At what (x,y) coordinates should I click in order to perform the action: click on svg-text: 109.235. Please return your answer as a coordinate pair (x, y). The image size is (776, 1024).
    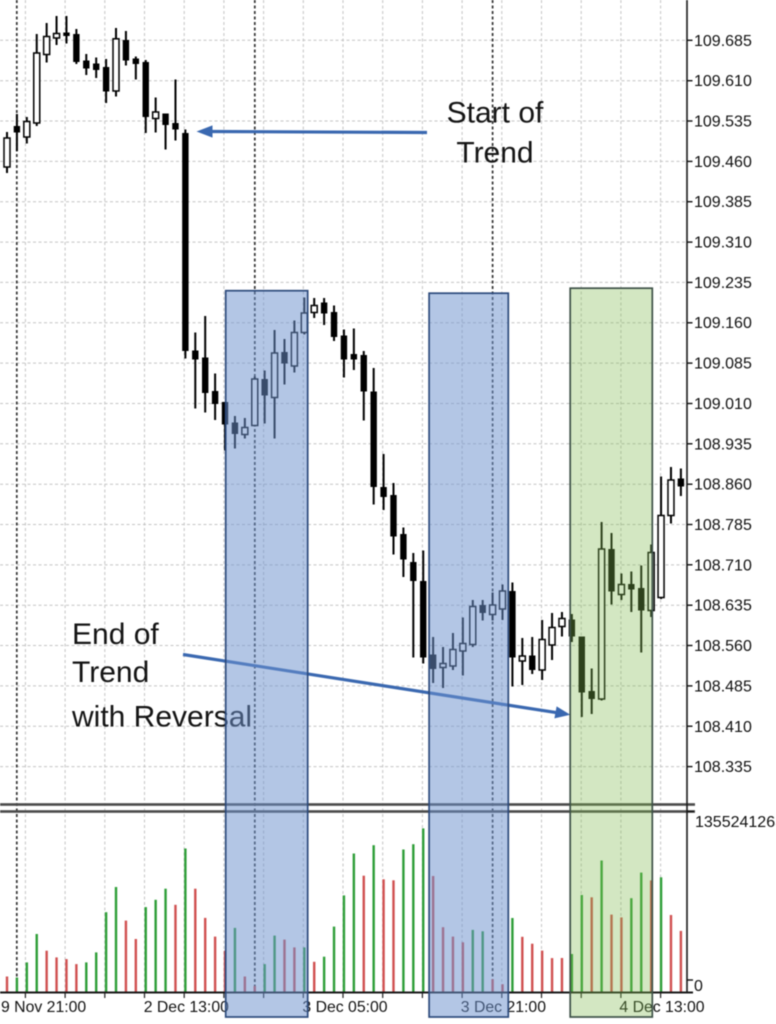
    Looking at the image, I should click on (723, 283).